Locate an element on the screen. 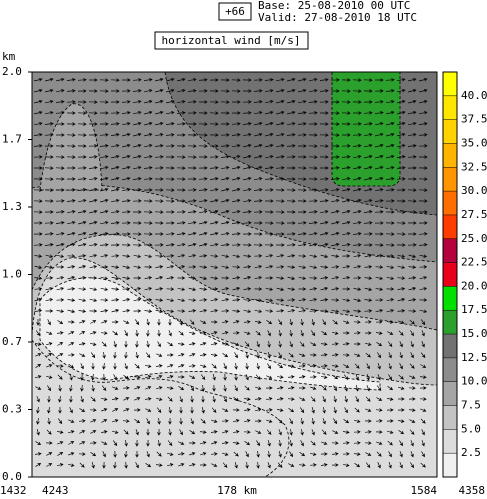 The height and width of the screenshot is (499, 487). y-tick-label: 0.0 is located at coordinates (12, 476).